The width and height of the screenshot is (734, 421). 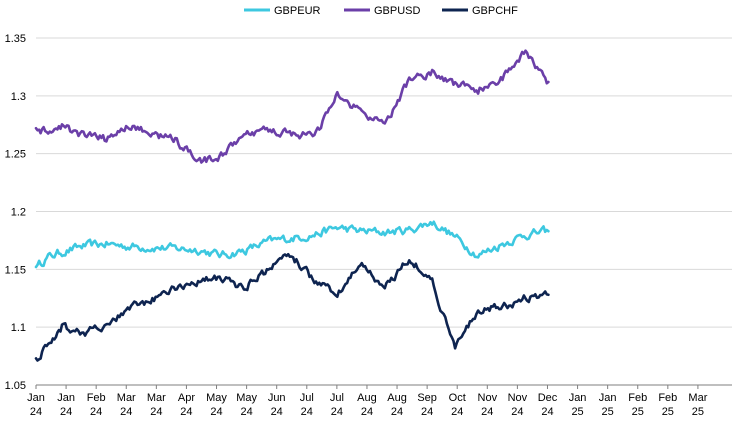 What do you see at coordinates (277, 398) in the screenshot?
I see `x-tick-label-month: Jun` at bounding box center [277, 398].